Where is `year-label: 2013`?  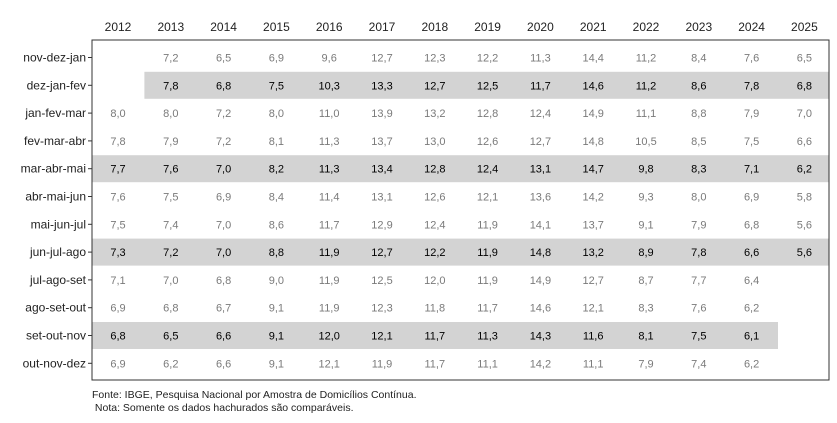
year-label: 2013 is located at coordinates (170, 27).